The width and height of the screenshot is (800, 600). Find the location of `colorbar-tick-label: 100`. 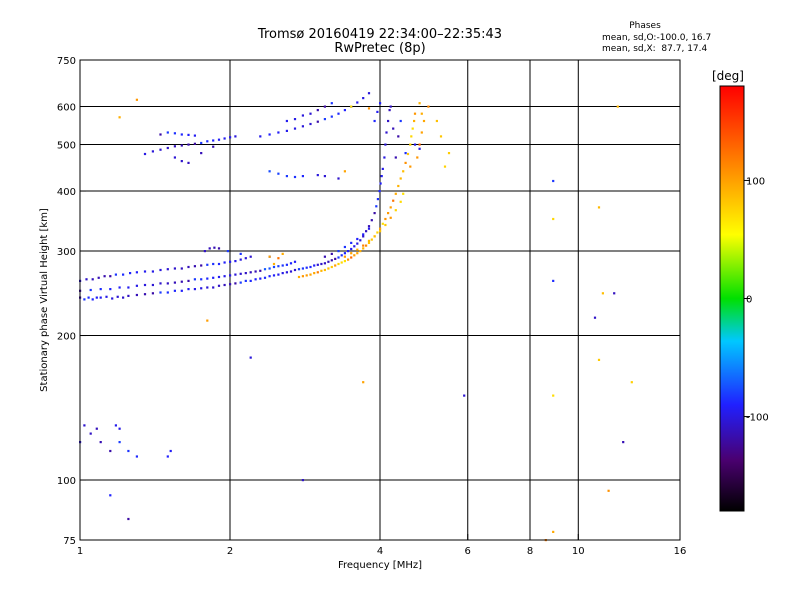

colorbar-tick-label: 100 is located at coordinates (755, 181).